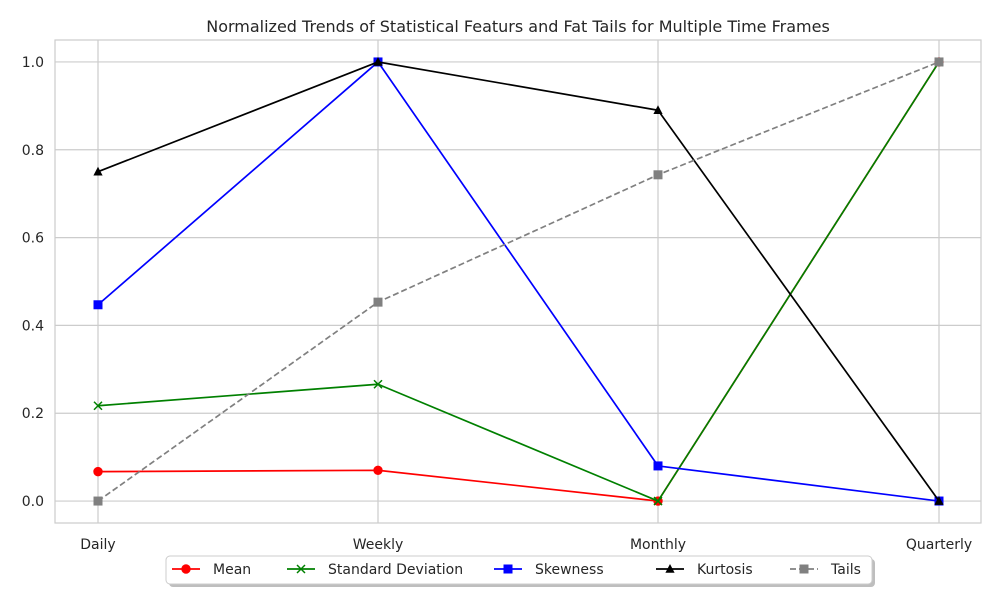 The width and height of the screenshot is (1000, 600). I want to click on y-tick-label: 0.2, so click(33, 414).